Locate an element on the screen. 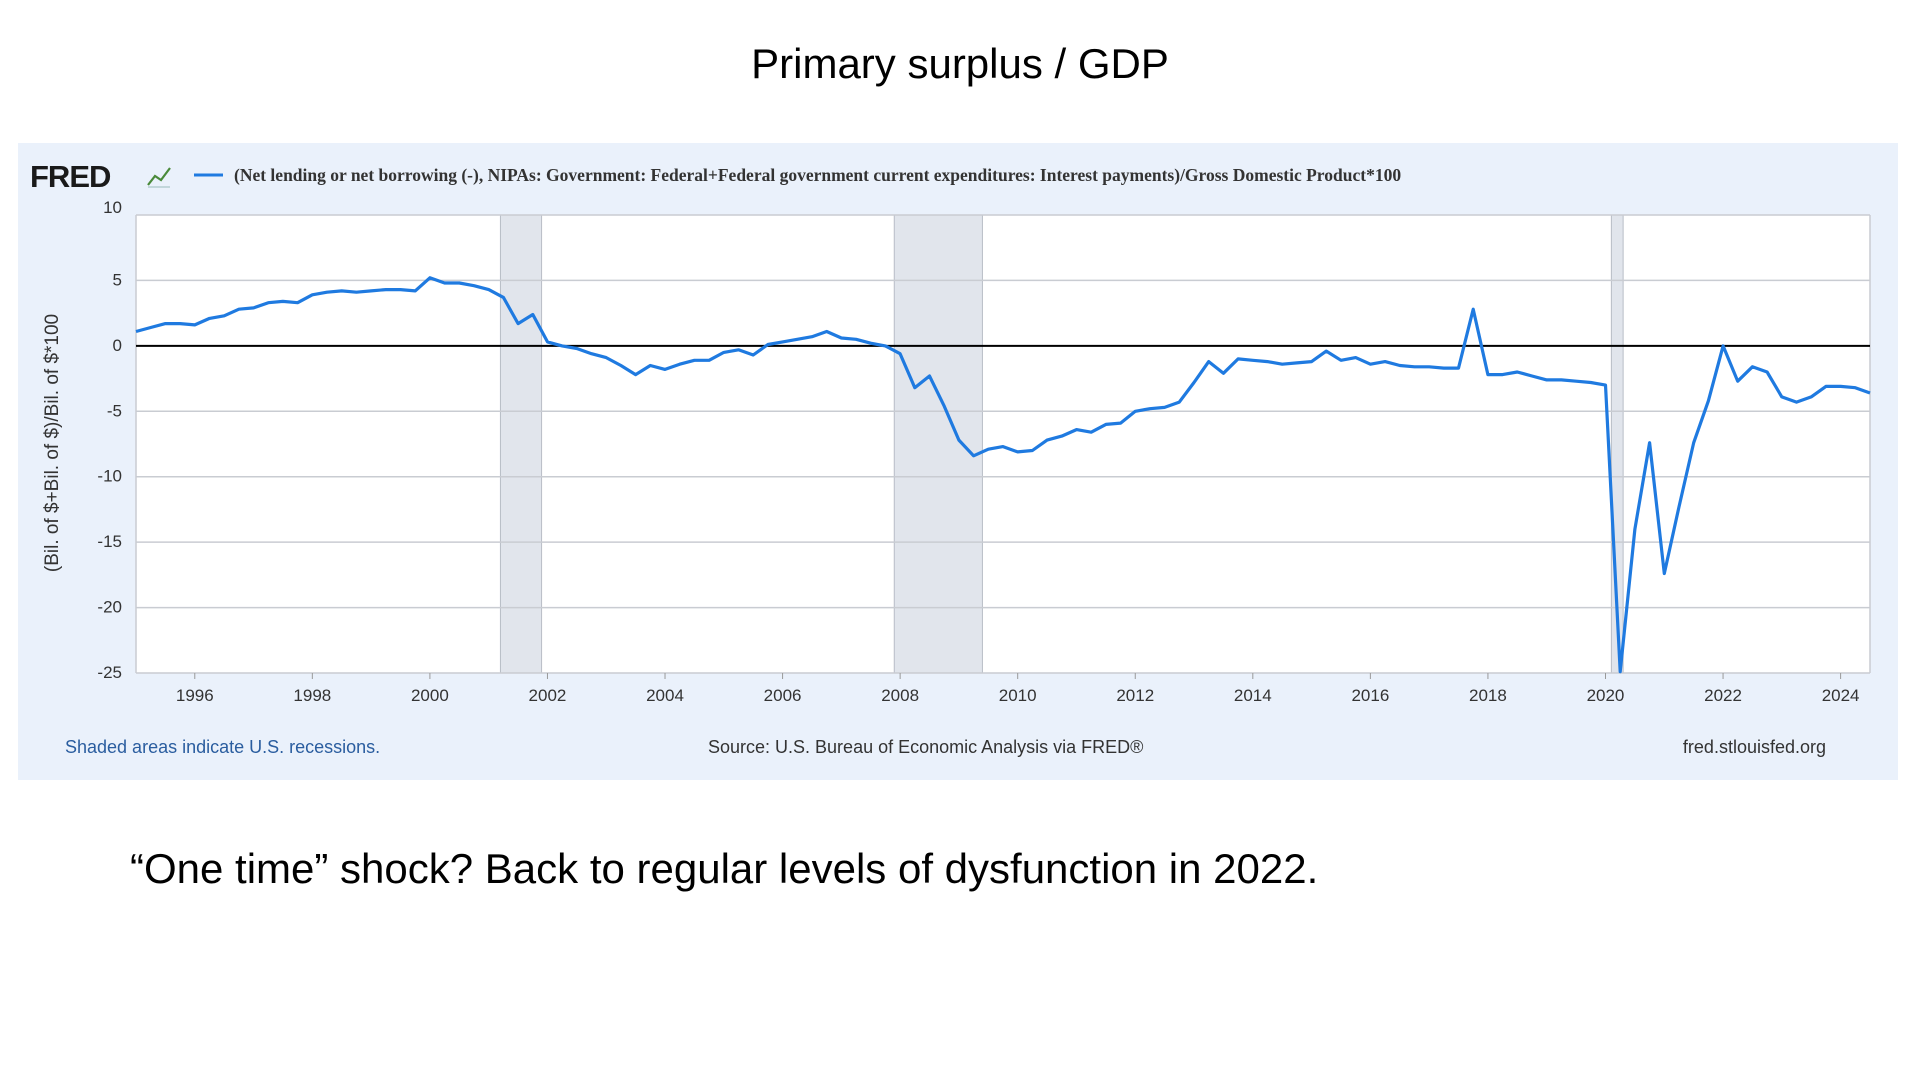 Image resolution: width=1920 pixels, height=1080 pixels. line-chart-icon is located at coordinates (159, 177).